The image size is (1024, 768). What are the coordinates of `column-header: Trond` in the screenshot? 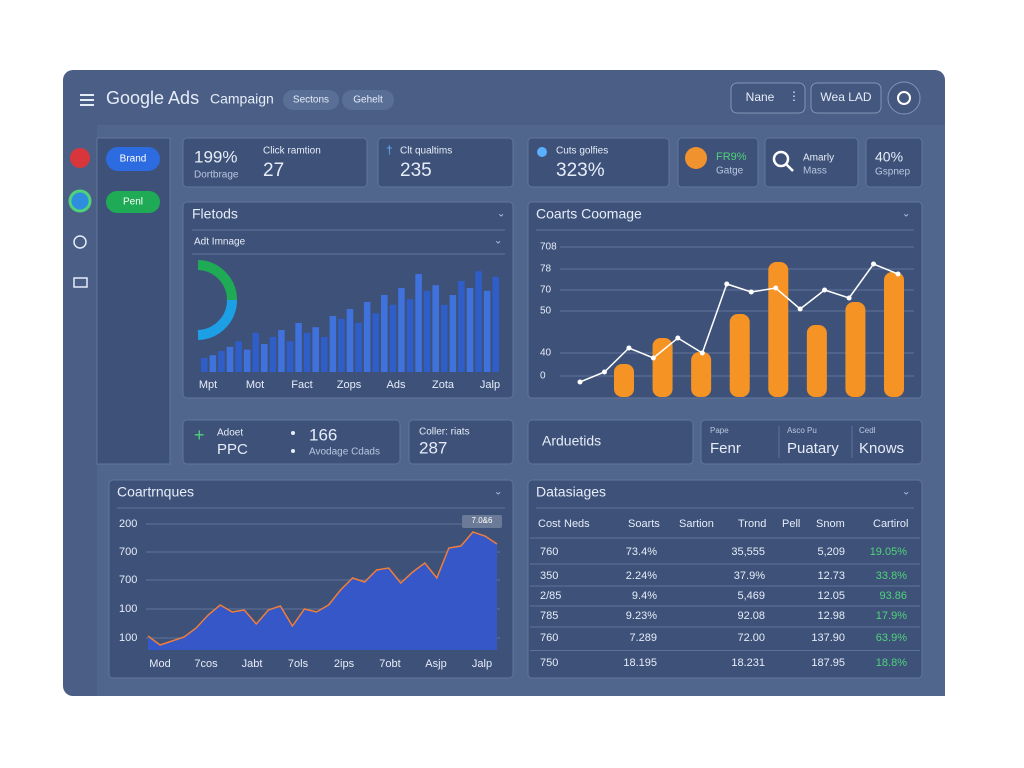 It's located at (752, 524).